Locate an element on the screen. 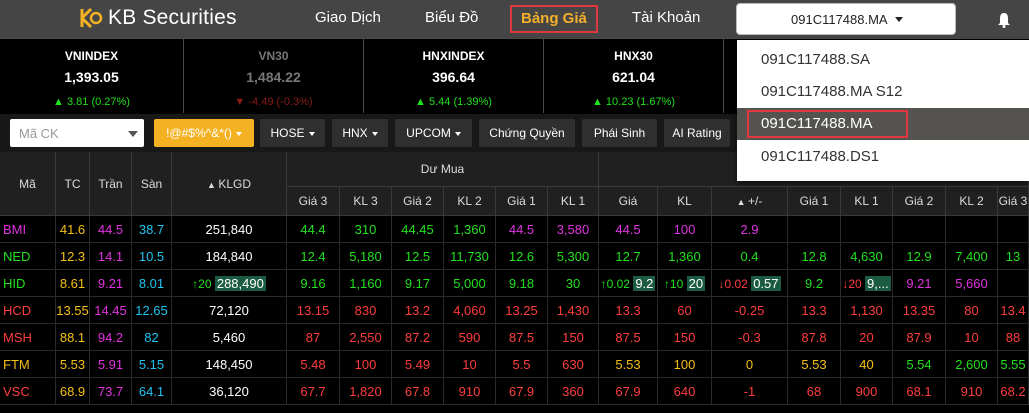  cell-sym: HCD is located at coordinates (28, 310).